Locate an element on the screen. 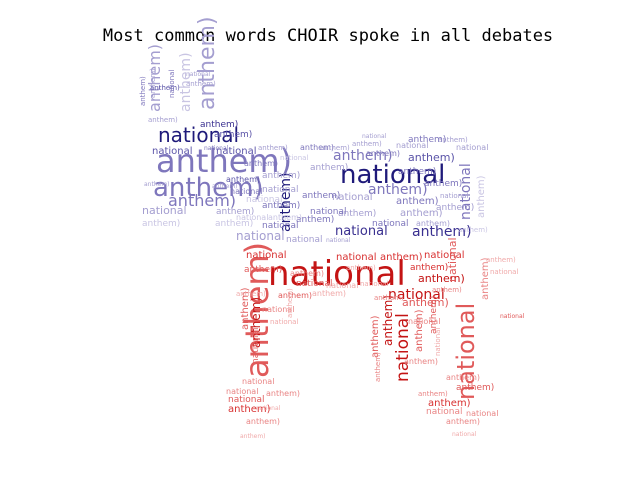 Image resolution: width=640 pixels, height=480 pixels. word-top-46: national is located at coordinates (412, 145).